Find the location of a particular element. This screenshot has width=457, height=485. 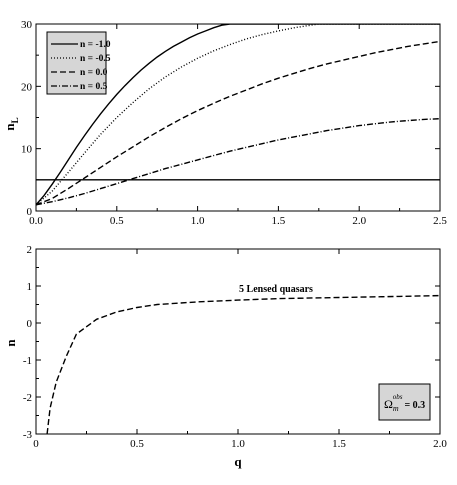

legend-label-series-3: n = 0.0 is located at coordinates (94, 73).